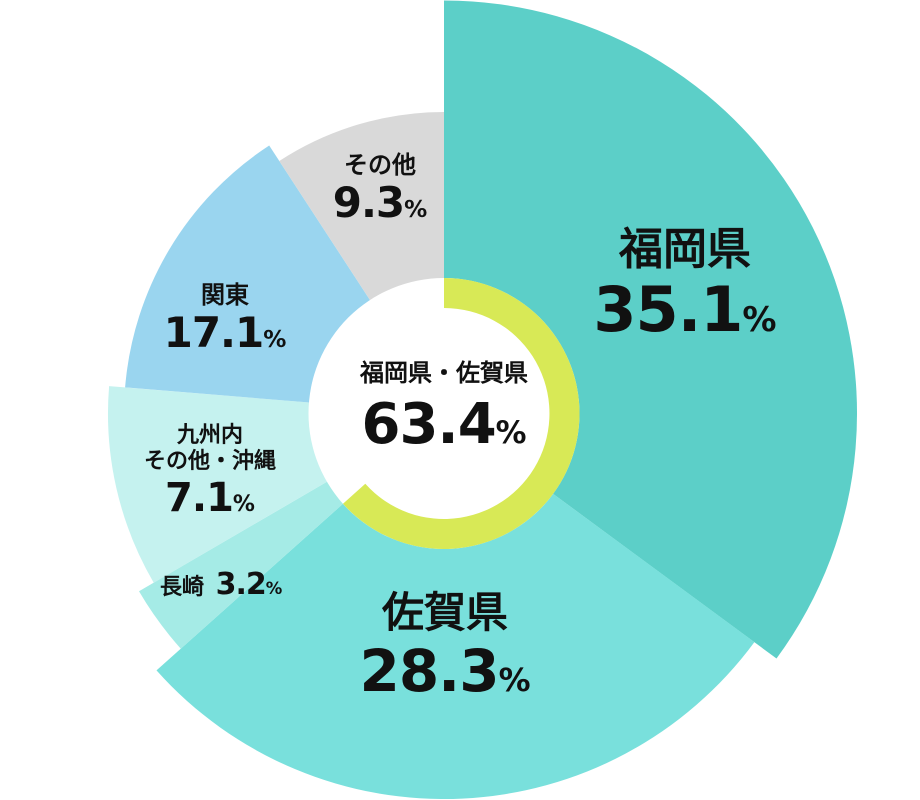  Describe the element at coordinates (209, 435) in the screenshot. I see `label-kyushu-other-line1: 九州内` at that location.